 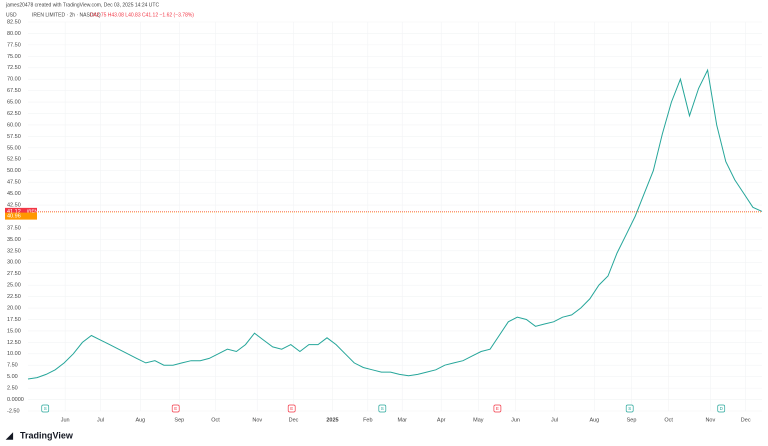 I want to click on y-tick-label: 65.00, so click(x=14, y=103).